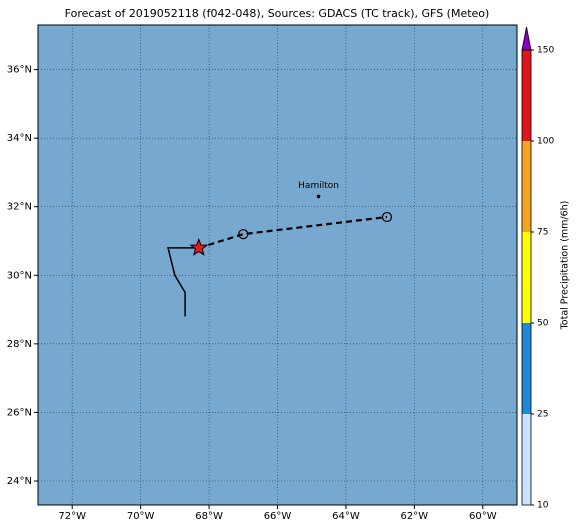 The width and height of the screenshot is (581, 529). I want to click on y-tick-label: 34°N, so click(19, 138).